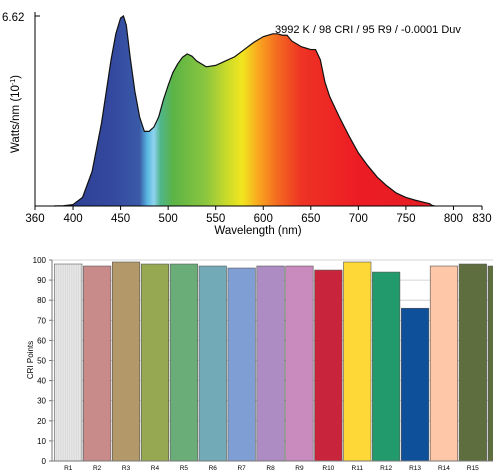 The image size is (493, 472). I want to click on spectrum-x-tick-label: 360, so click(34, 219).